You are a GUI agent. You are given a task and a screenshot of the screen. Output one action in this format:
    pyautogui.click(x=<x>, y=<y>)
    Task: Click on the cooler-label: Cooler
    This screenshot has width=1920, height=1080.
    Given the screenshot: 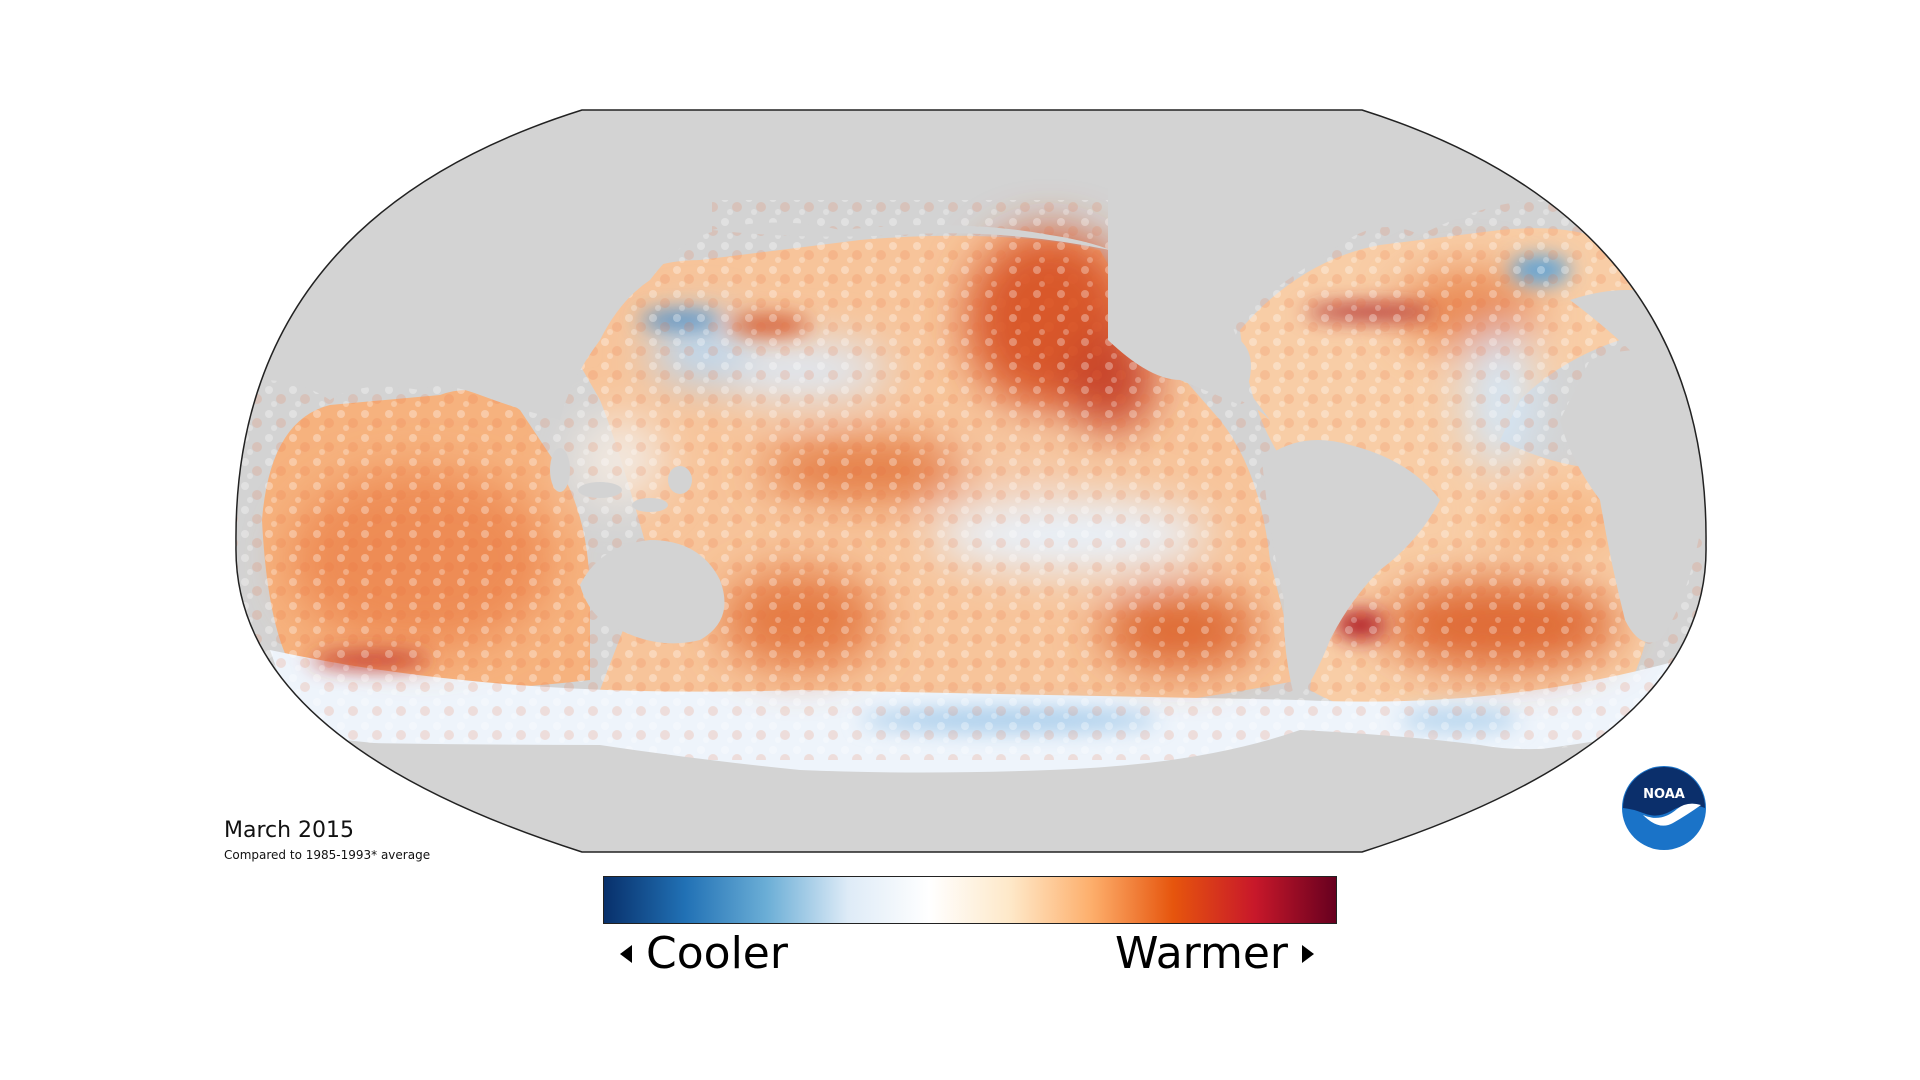 What is the action you would take?
    pyautogui.click(x=717, y=953)
    